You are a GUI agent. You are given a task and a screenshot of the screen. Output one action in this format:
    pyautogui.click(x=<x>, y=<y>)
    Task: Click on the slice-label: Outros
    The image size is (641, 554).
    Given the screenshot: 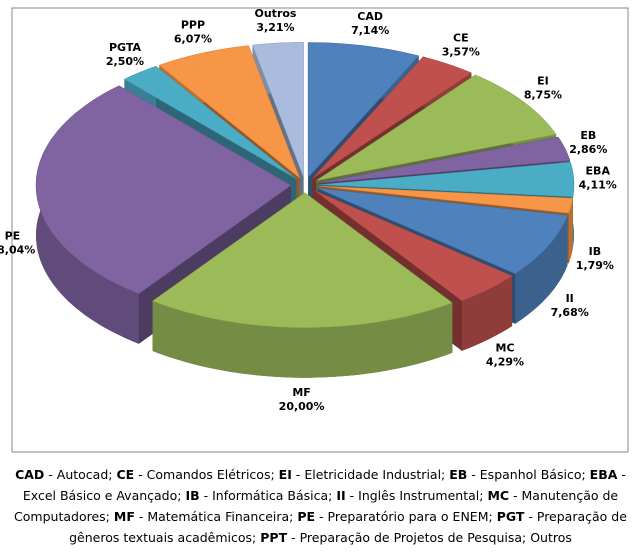 What is the action you would take?
    pyautogui.click(x=276, y=13)
    